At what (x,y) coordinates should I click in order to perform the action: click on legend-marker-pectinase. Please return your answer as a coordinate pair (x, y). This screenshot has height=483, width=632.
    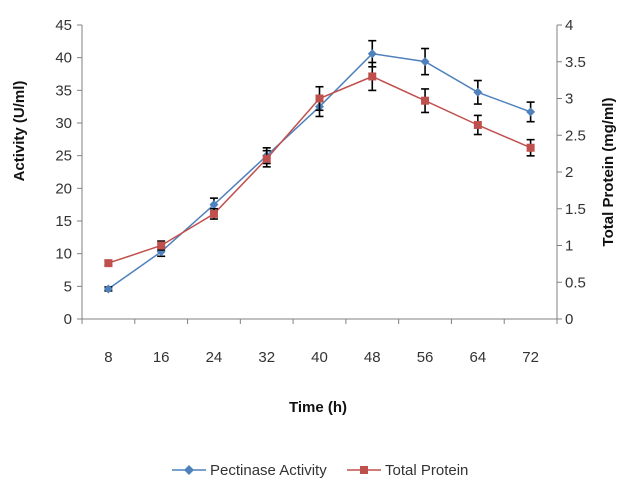
    Looking at the image, I should click on (189, 470).